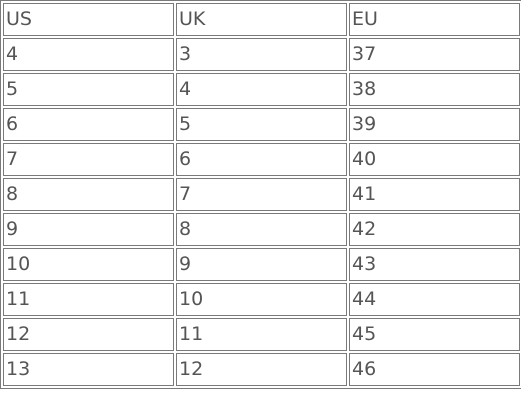 This screenshot has height=410, width=521. I want to click on cell-uk: 11, so click(261, 334).